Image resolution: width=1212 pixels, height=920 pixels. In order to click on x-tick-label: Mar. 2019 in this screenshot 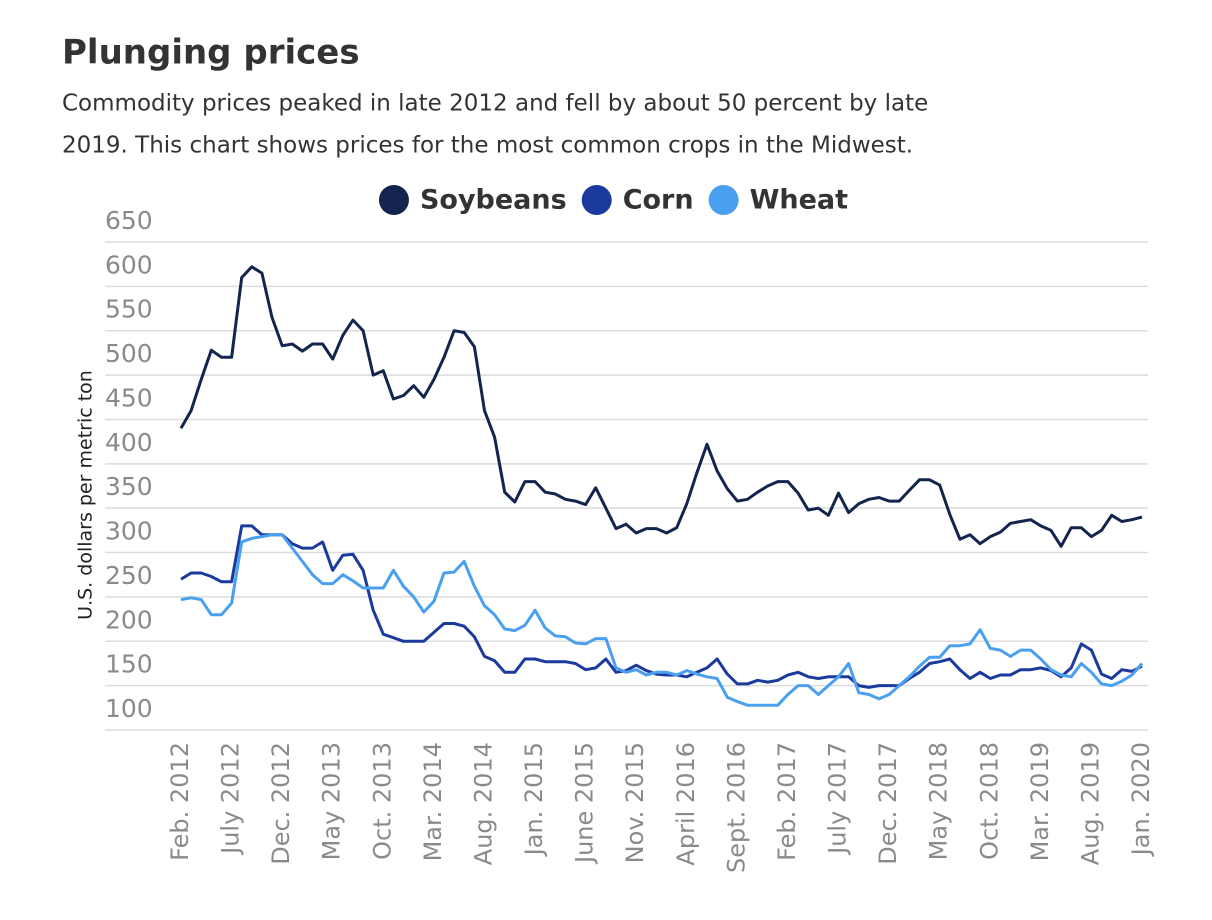, I will do `click(1040, 801)`.